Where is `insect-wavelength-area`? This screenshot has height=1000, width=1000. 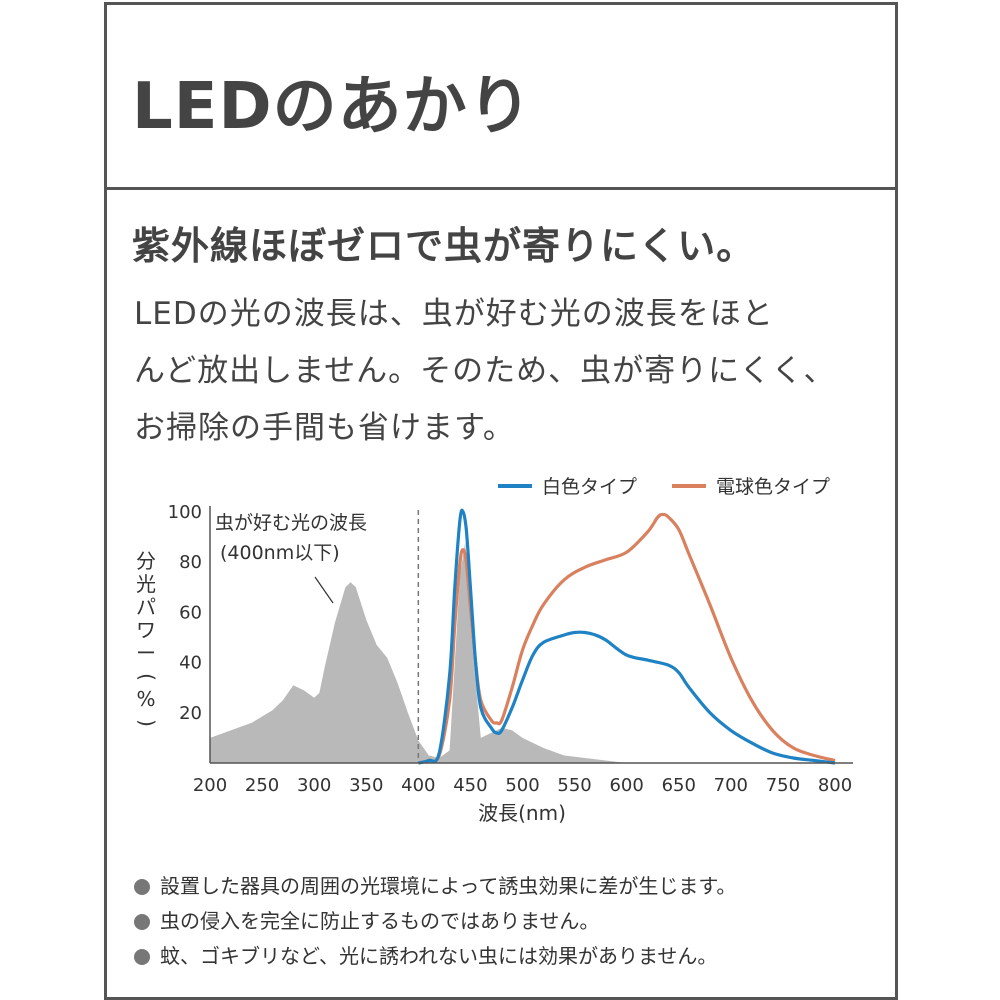 insect-wavelength-area is located at coordinates (418, 652).